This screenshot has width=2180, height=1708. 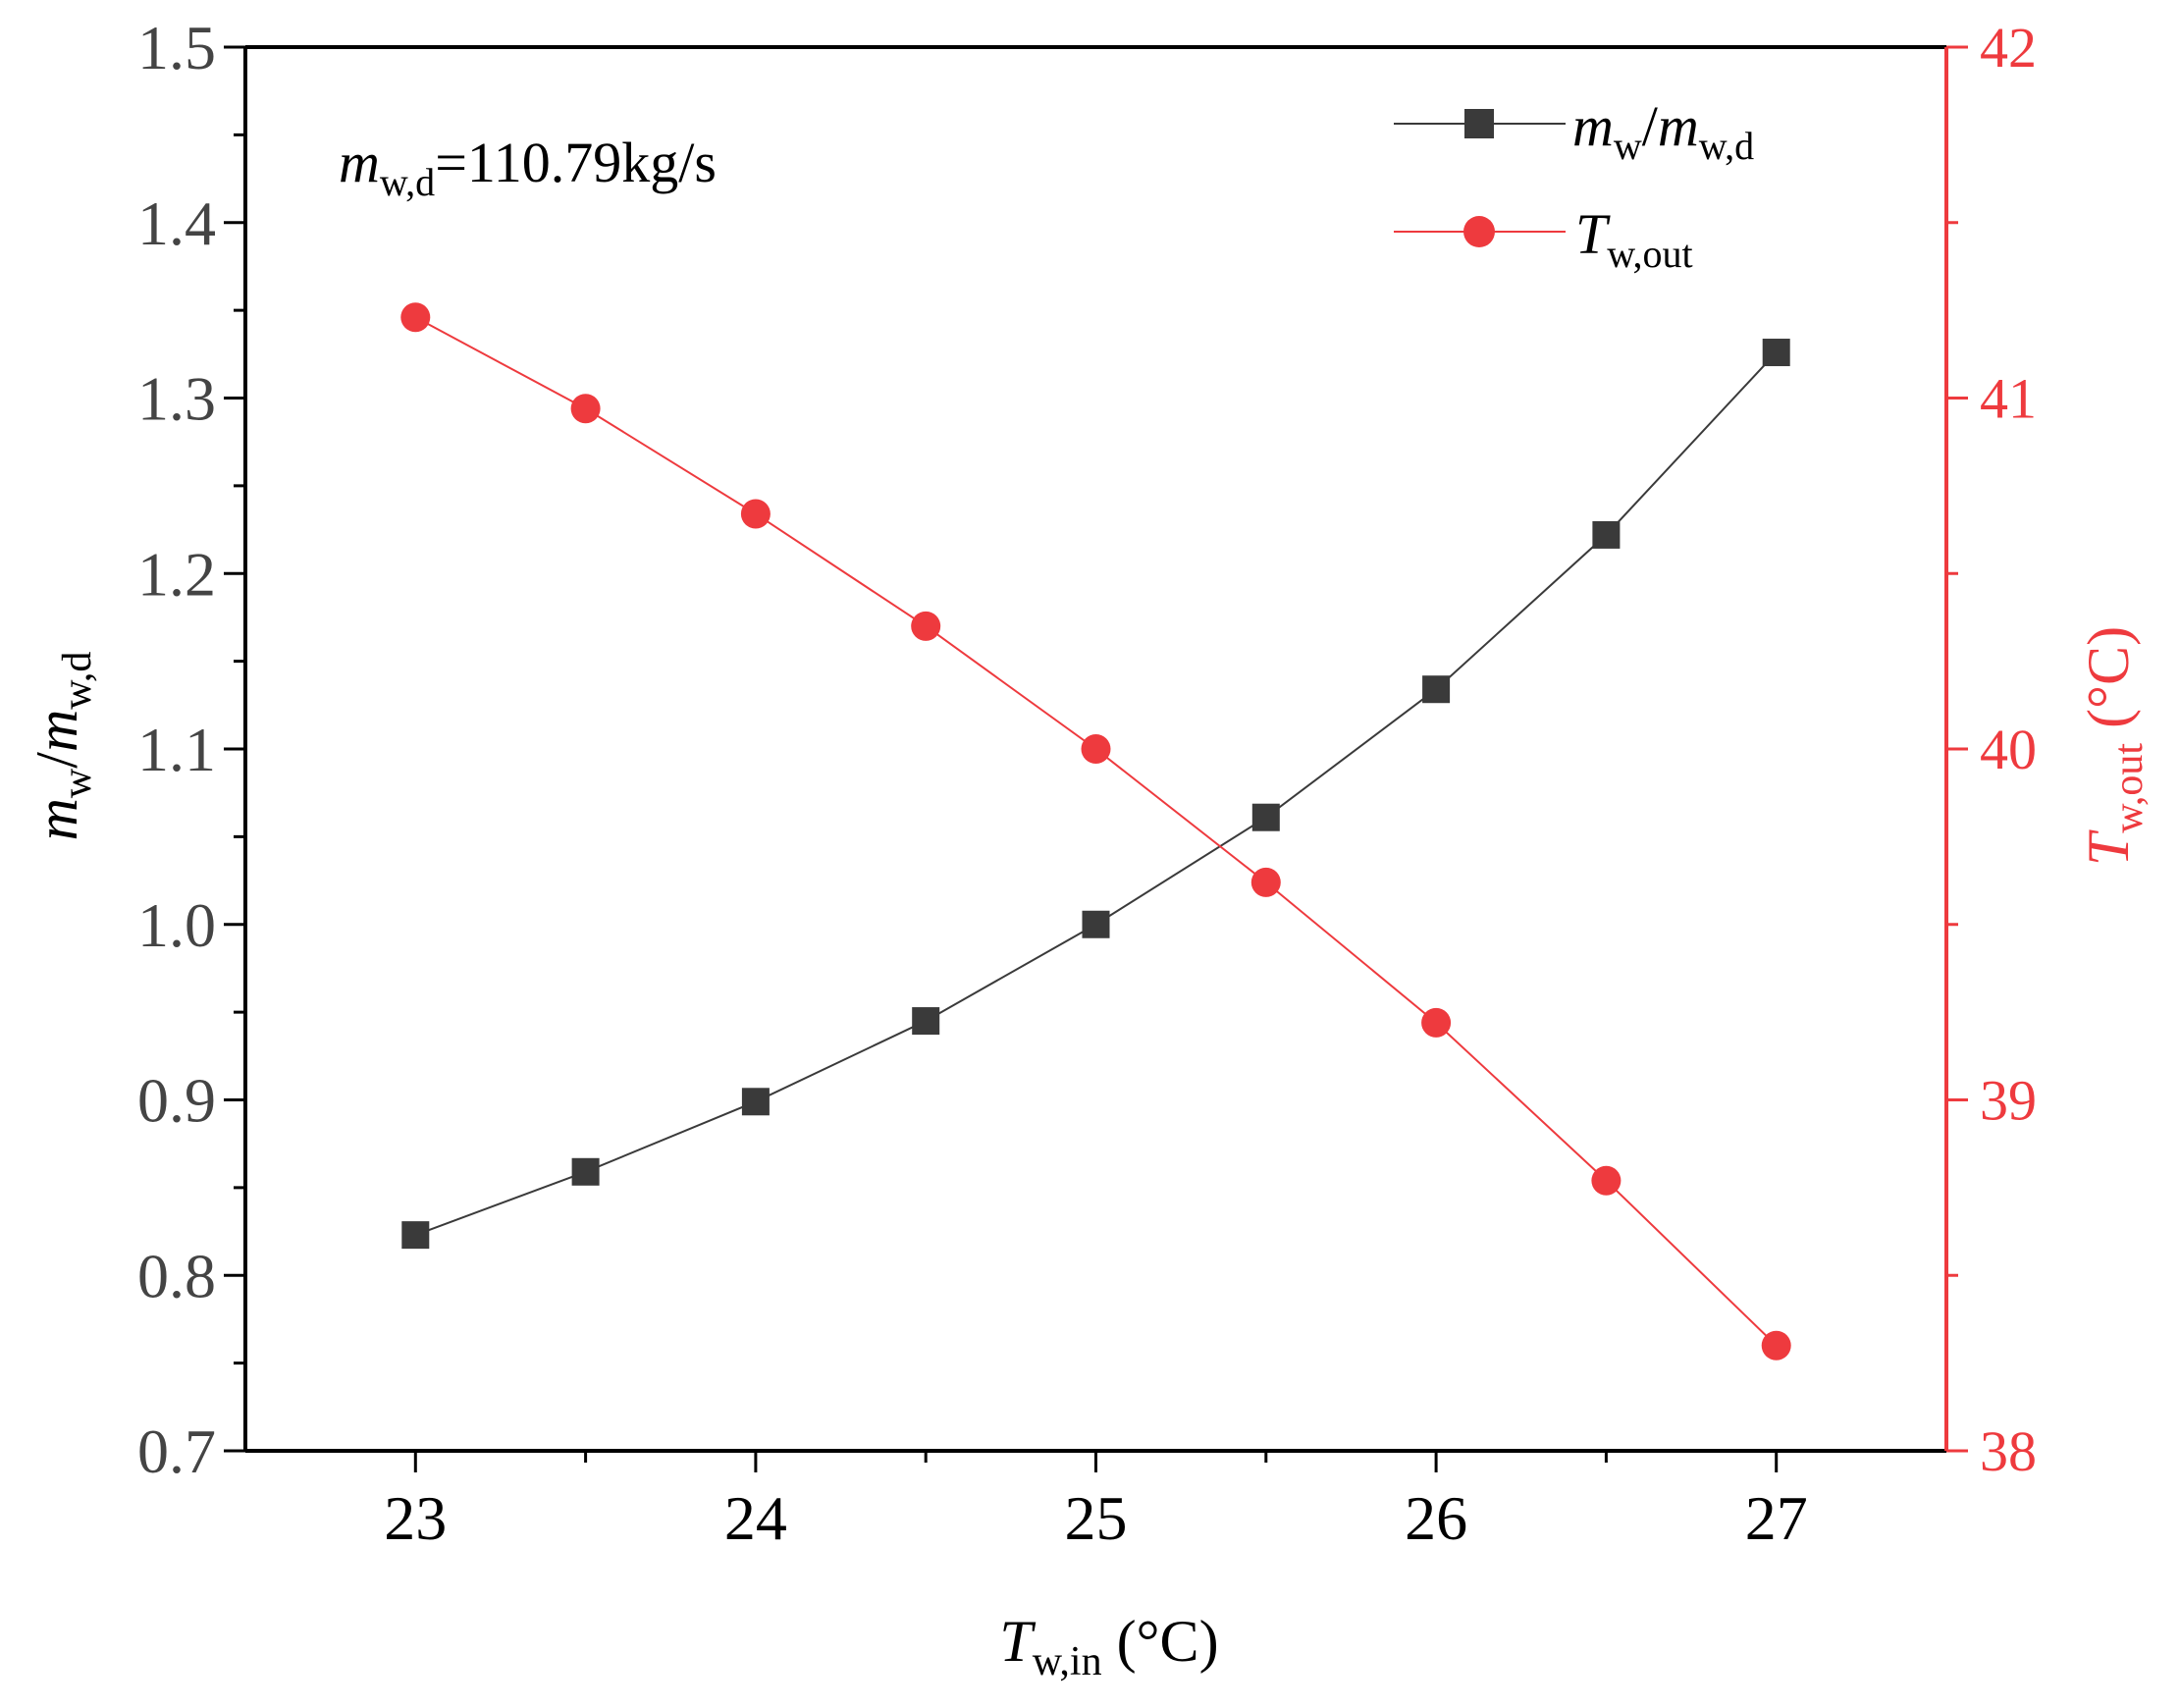 What do you see at coordinates (176, 925) in the screenshot?
I see `y-tick-label: 1.0` at bounding box center [176, 925].